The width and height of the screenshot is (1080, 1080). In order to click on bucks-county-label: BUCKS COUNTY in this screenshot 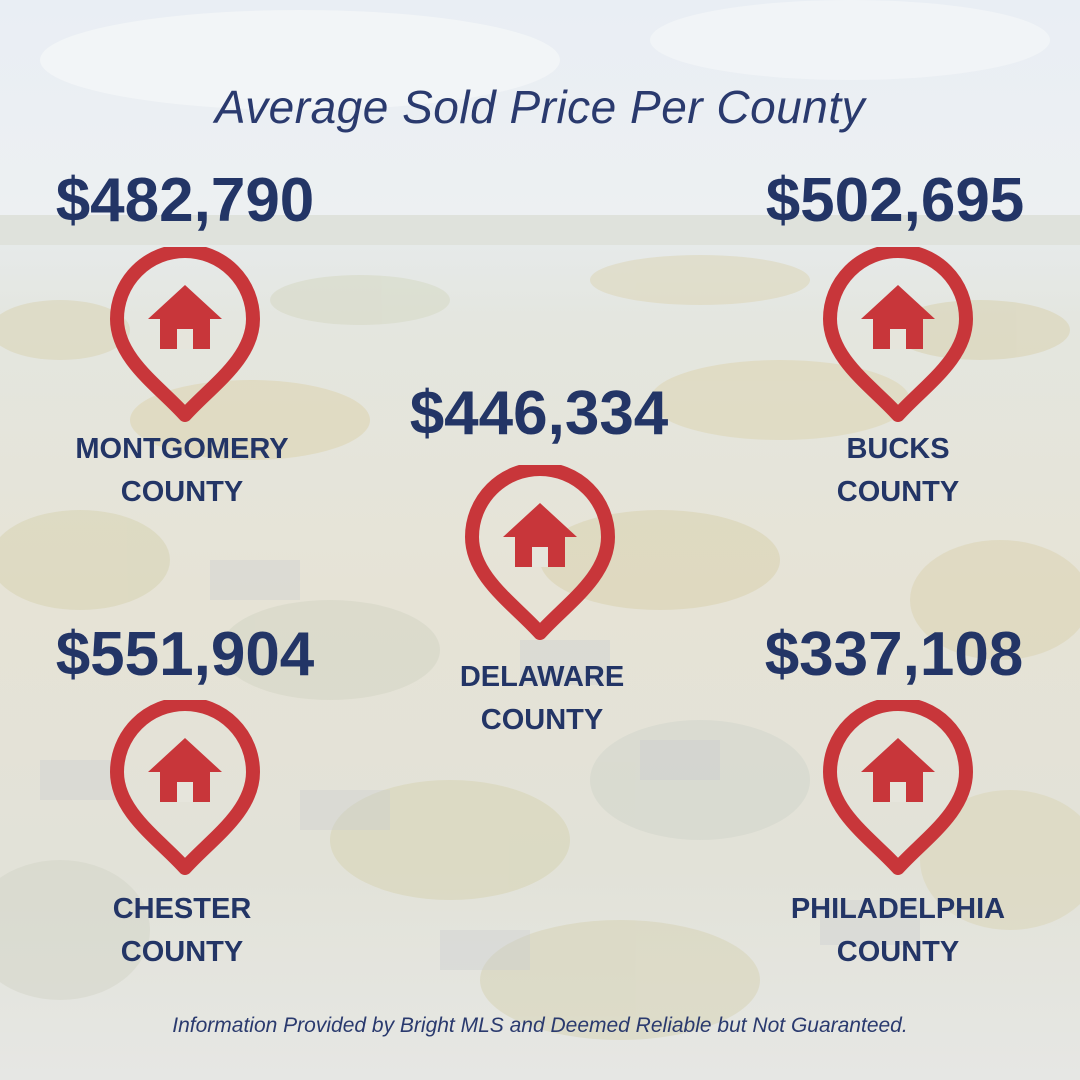, I will do `click(898, 470)`.